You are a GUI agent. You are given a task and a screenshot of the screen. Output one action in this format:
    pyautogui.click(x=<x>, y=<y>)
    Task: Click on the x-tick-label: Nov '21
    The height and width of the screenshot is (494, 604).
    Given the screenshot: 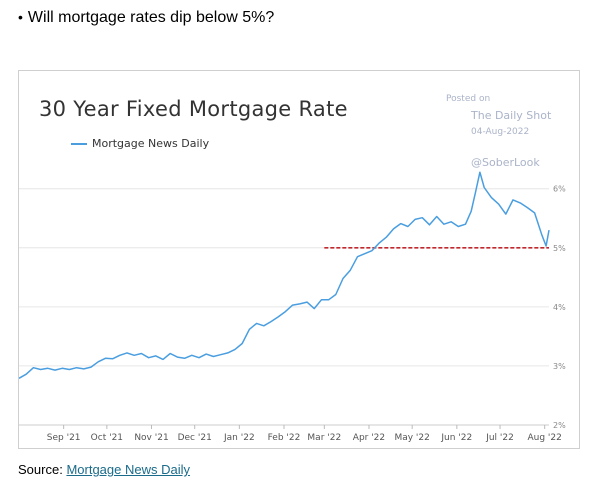 What is the action you would take?
    pyautogui.click(x=151, y=438)
    